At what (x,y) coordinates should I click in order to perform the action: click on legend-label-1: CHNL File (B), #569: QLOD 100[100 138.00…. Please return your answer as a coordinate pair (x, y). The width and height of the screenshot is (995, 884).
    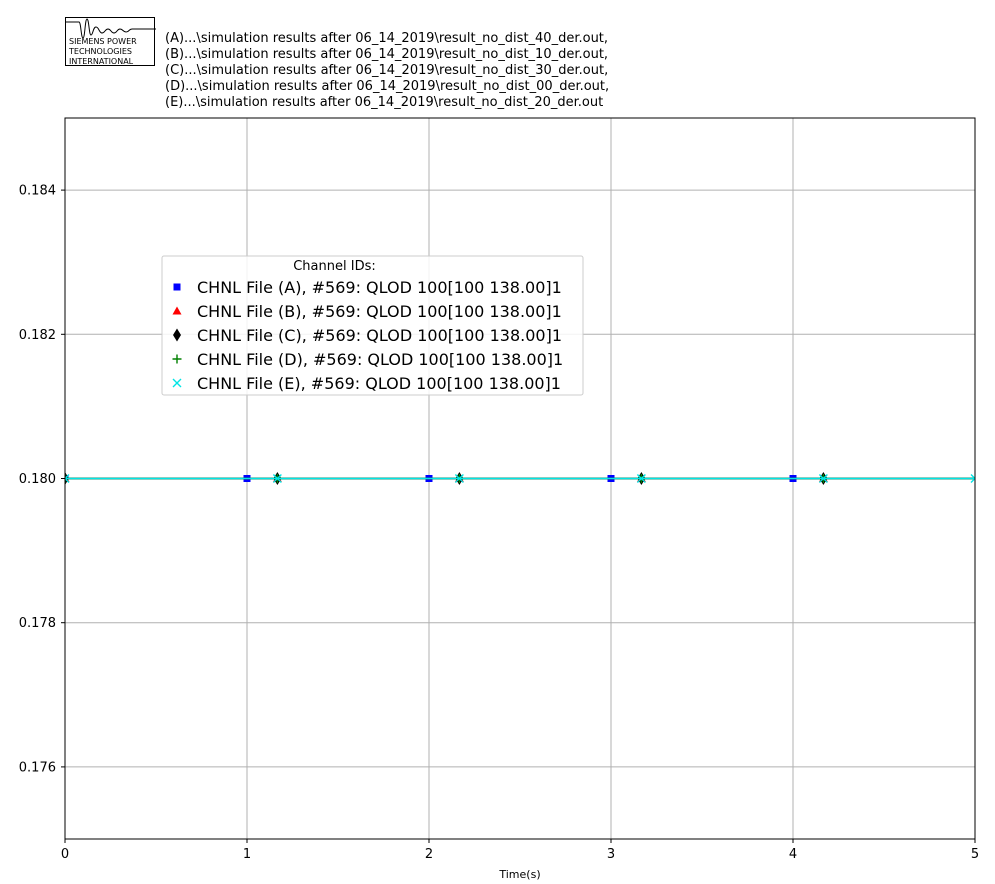
    Looking at the image, I should click on (379, 311).